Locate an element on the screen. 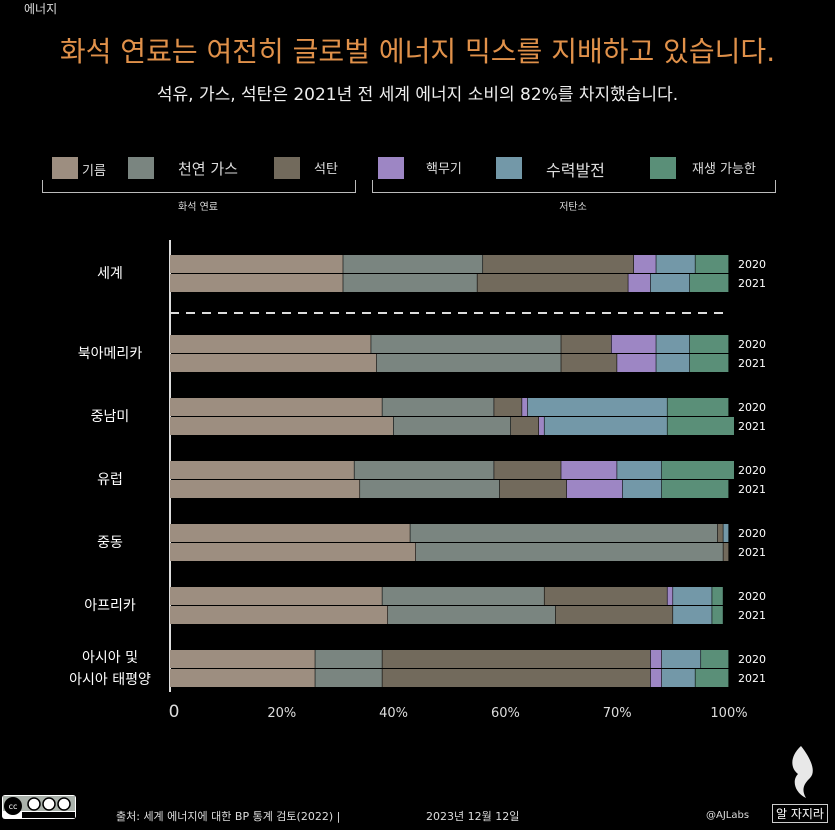 The width and height of the screenshot is (835, 830). svg-text: cc is located at coordinates (13, 806).